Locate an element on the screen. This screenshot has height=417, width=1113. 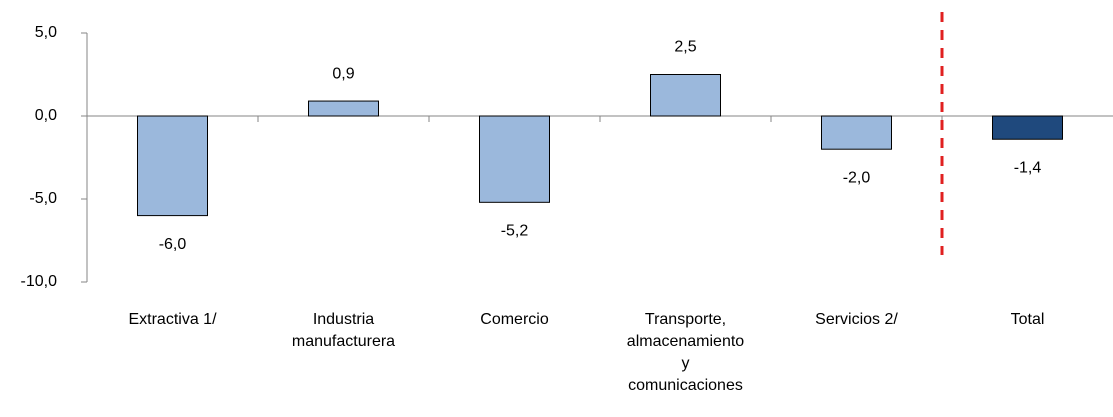
value-label: -6,0 is located at coordinates (173, 244).